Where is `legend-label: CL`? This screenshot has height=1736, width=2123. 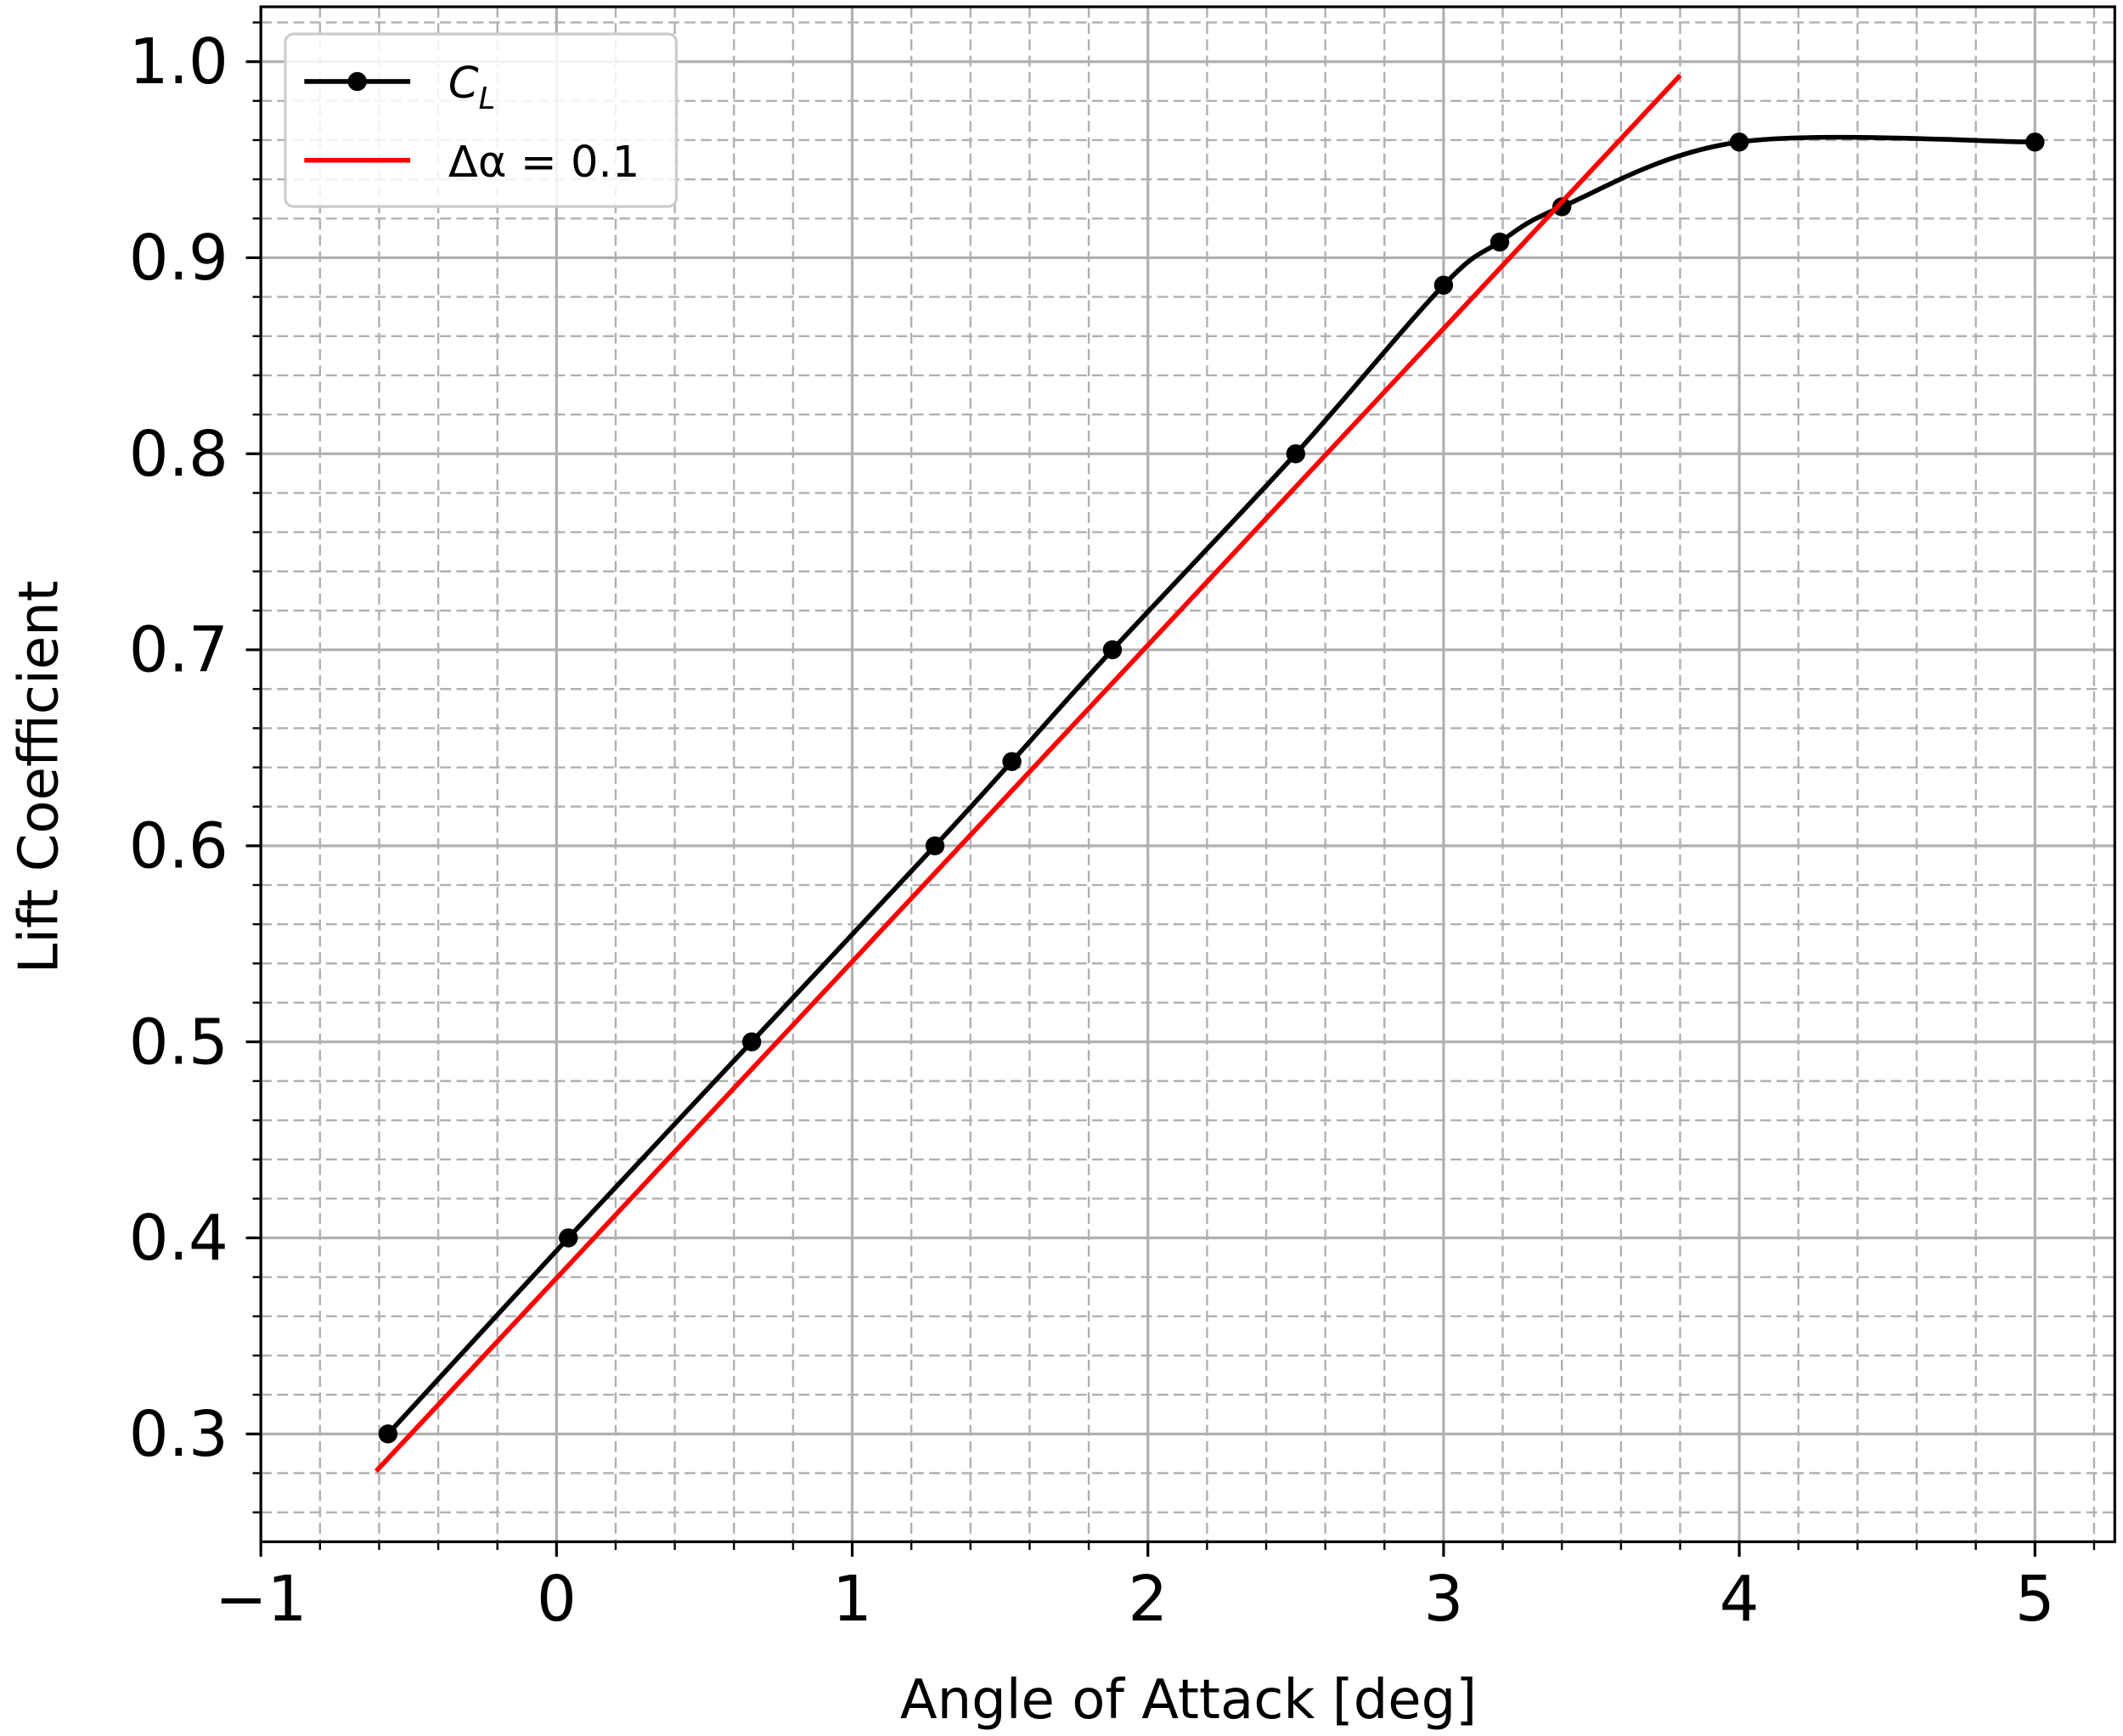 legend-label: CL is located at coordinates (471, 87).